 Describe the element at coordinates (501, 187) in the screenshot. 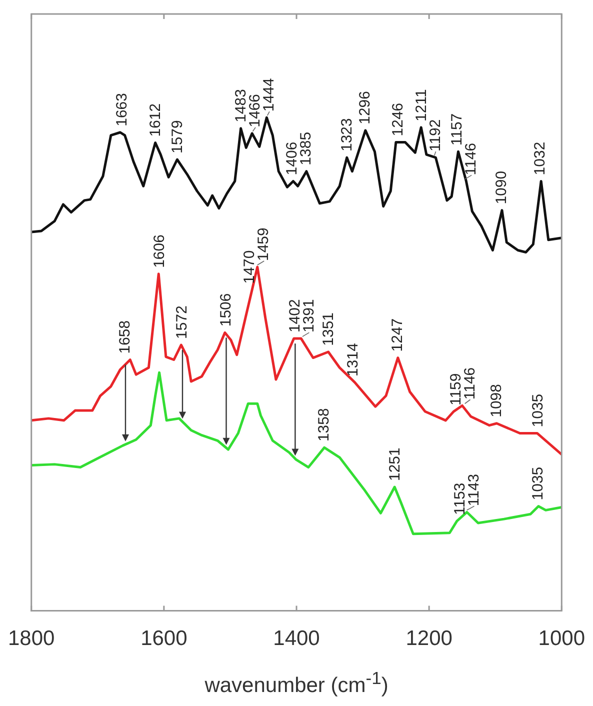

I see `annotation: 1090` at that location.